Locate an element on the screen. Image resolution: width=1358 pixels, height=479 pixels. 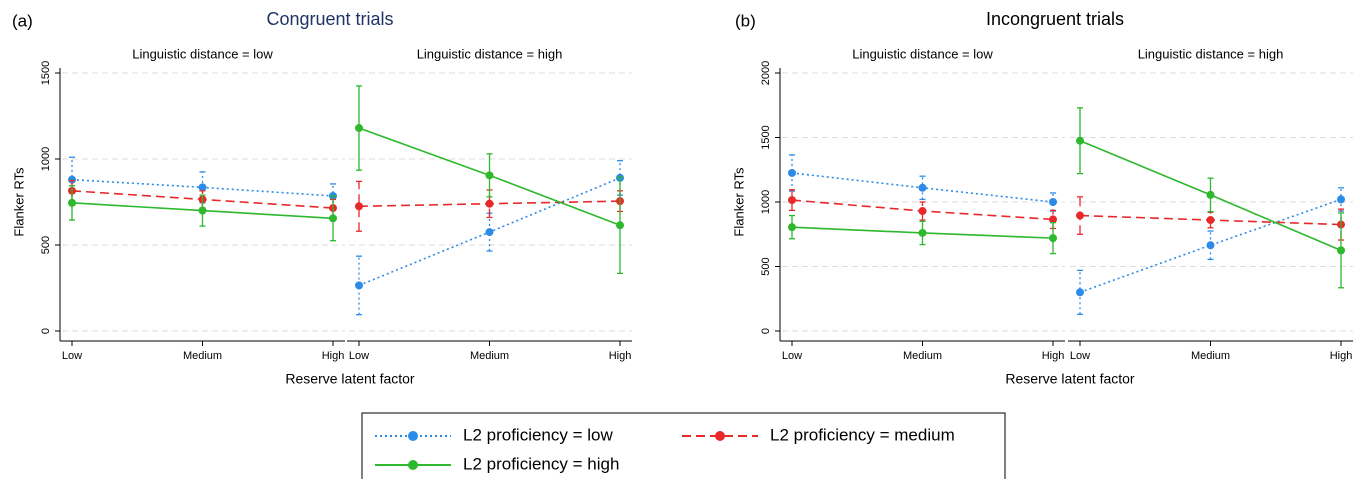
chart-title: Congruent trials is located at coordinates (329, 19).